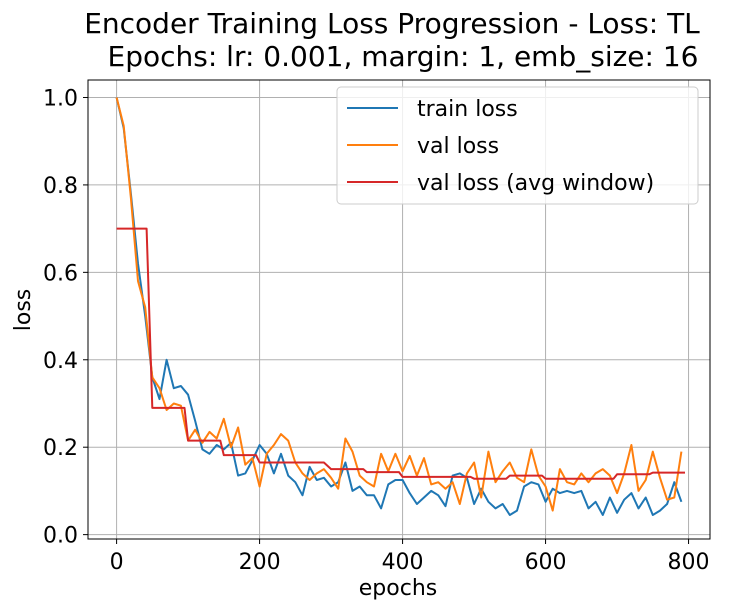  What do you see at coordinates (60, 98) in the screenshot?
I see `y-tick-label: 1.0` at bounding box center [60, 98].